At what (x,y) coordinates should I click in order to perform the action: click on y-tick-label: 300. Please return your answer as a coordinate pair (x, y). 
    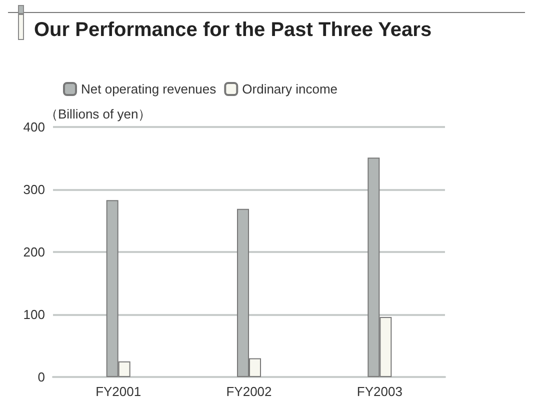
    Looking at the image, I should click on (34, 189).